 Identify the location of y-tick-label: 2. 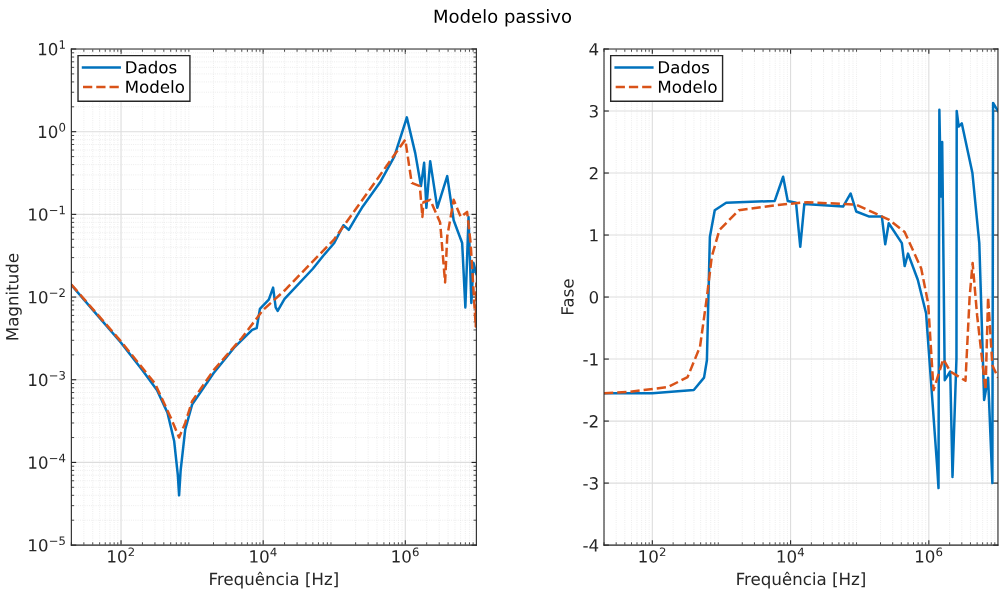
(593, 173).